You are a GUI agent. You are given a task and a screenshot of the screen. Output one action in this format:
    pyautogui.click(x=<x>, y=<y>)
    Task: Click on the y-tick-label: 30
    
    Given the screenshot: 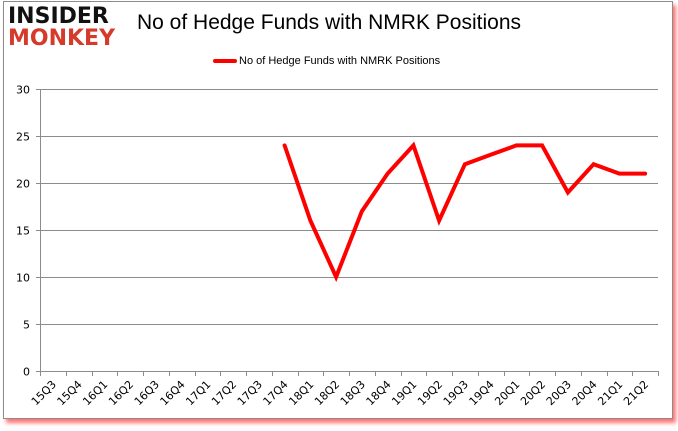 What is the action you would take?
    pyautogui.click(x=23, y=90)
    